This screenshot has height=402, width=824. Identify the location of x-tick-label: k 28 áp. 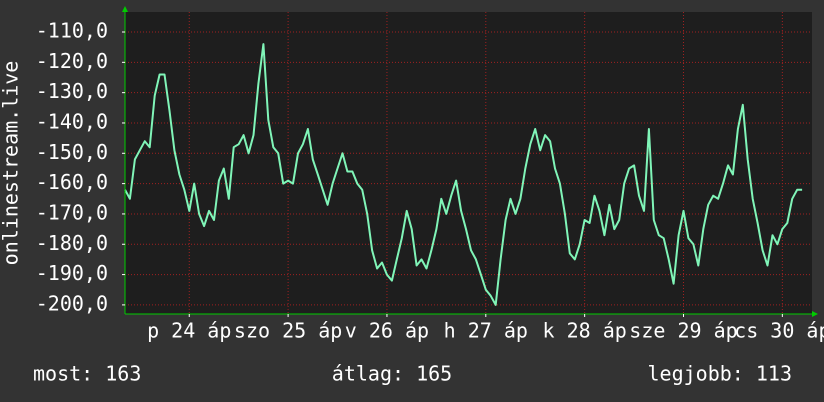
(584, 331).